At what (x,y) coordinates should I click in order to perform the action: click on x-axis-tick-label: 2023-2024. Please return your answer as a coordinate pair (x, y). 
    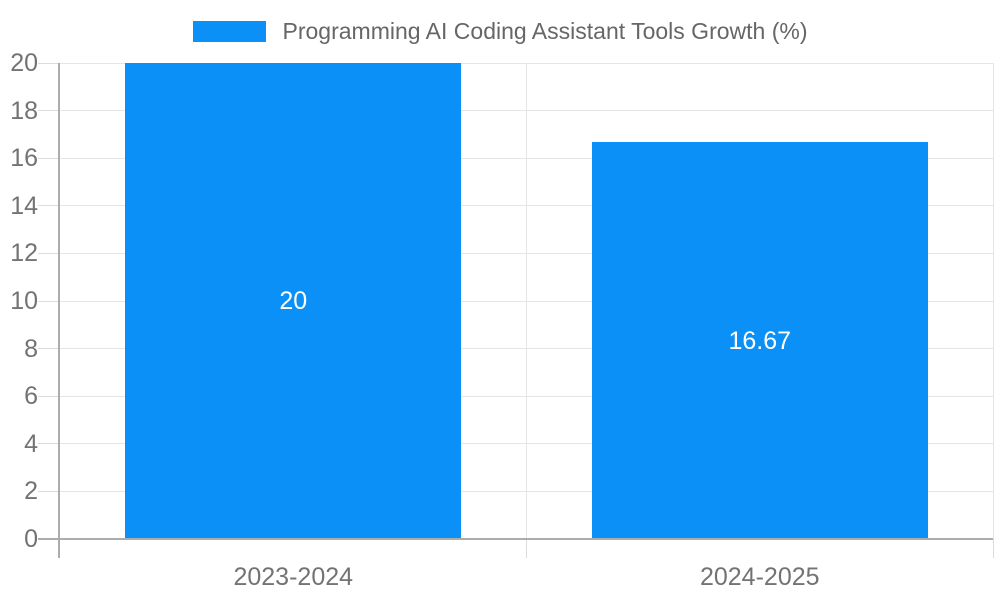
    Looking at the image, I should click on (293, 577).